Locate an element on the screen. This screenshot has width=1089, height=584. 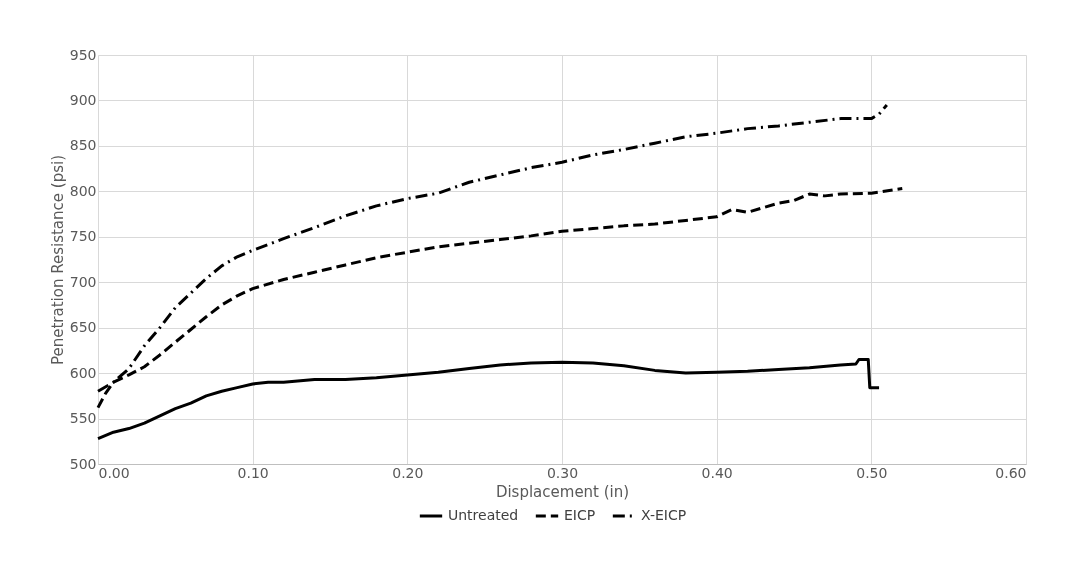
y-tick-label: 750 is located at coordinates (83, 236).